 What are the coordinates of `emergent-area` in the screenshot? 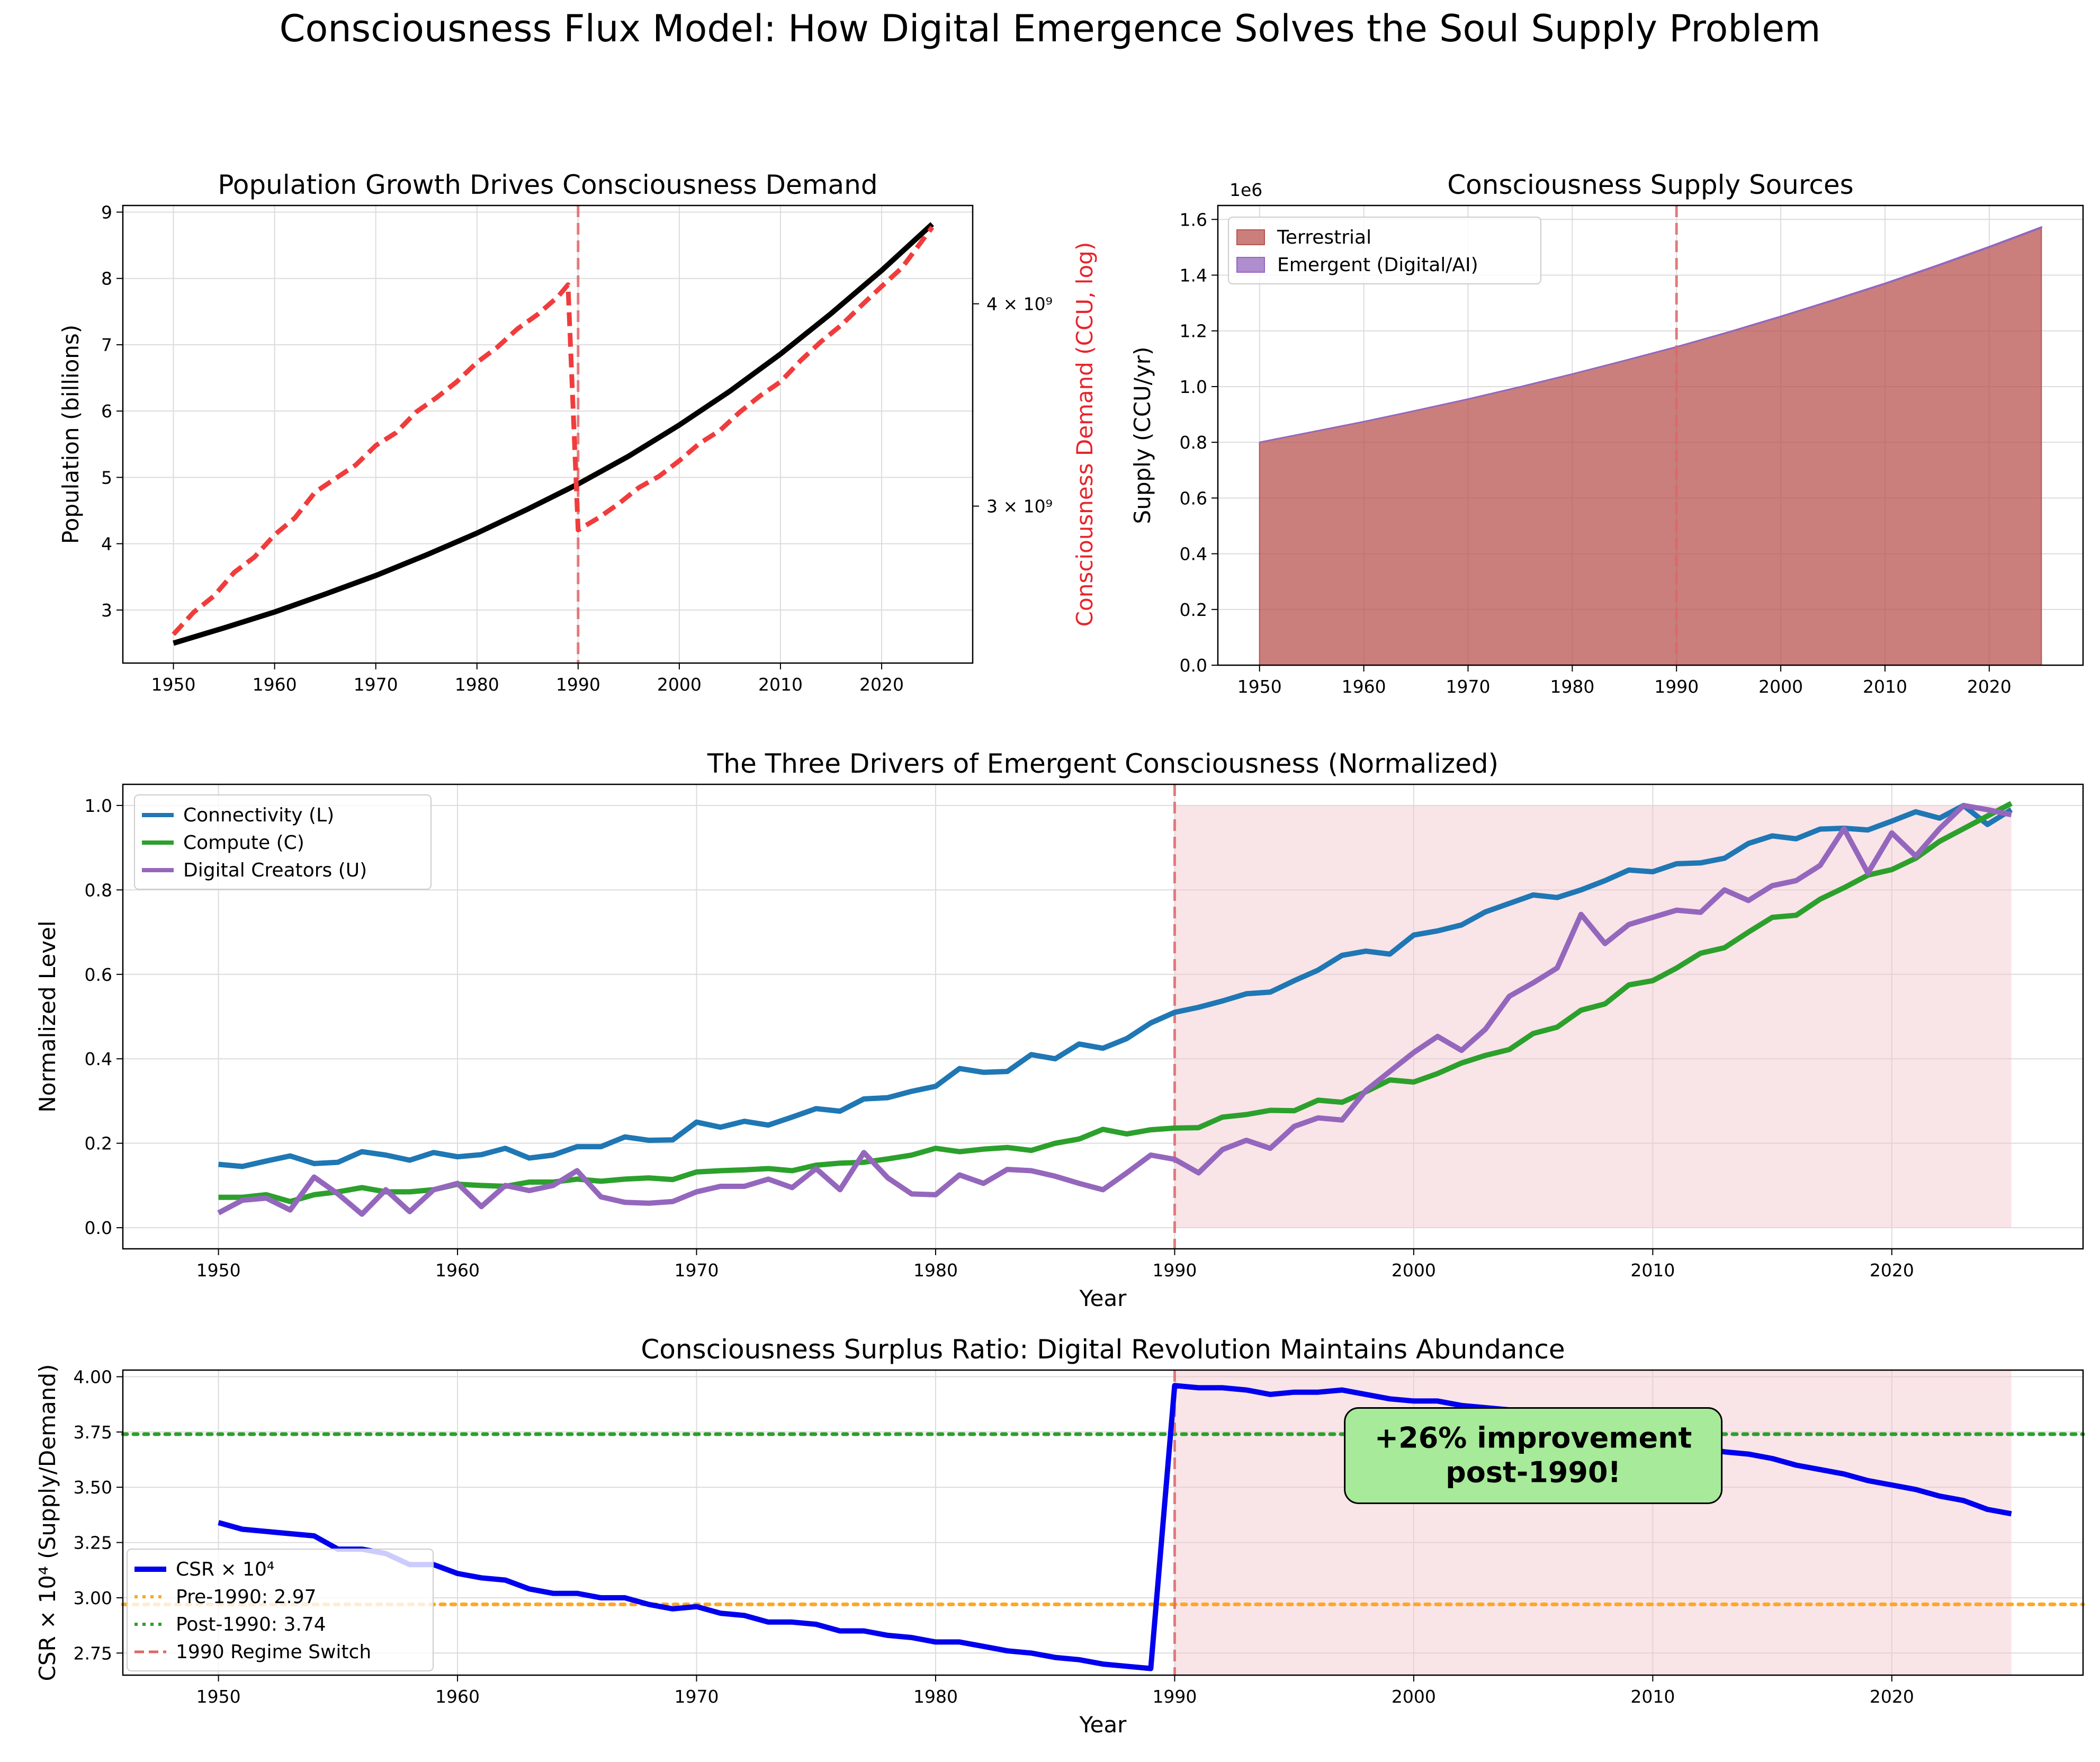 It's located at (1650, 334).